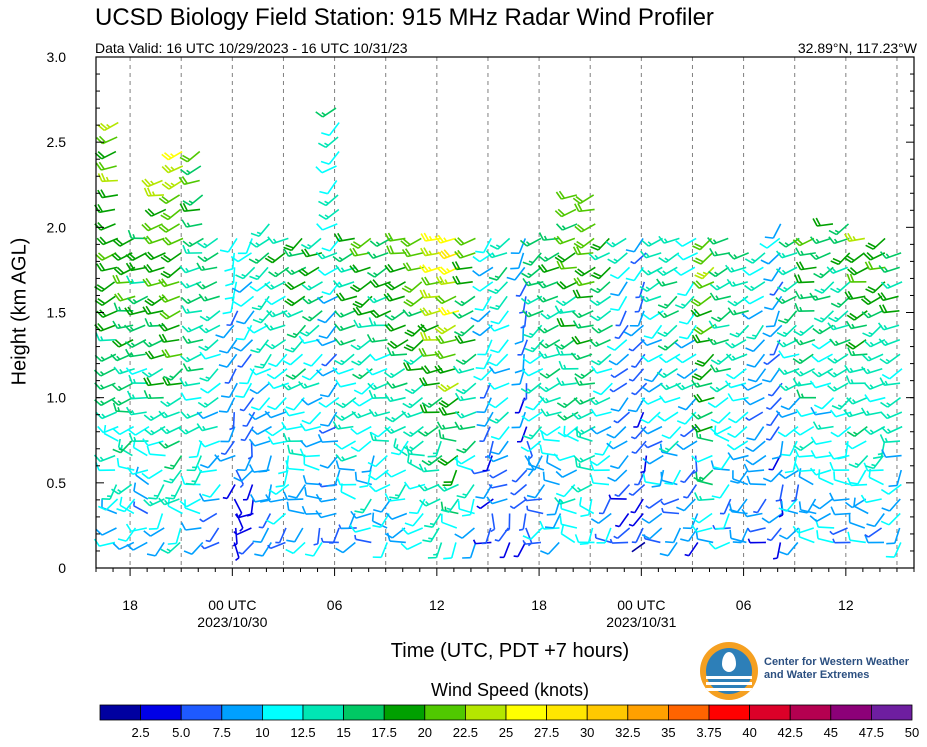 The image size is (927, 747). Describe the element at coordinates (302, 732) in the screenshot. I see `colorbar-label: 12.5` at that location.